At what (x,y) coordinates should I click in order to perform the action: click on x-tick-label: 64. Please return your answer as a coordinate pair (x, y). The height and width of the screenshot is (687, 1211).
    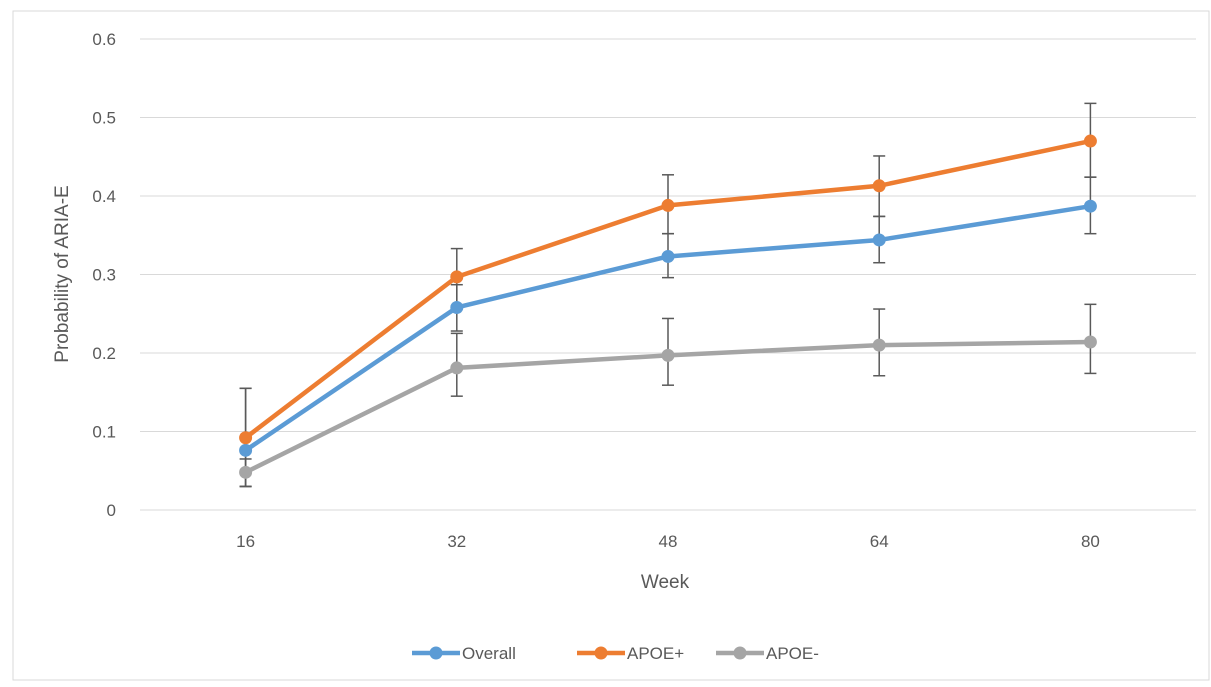
    Looking at the image, I should click on (879, 541).